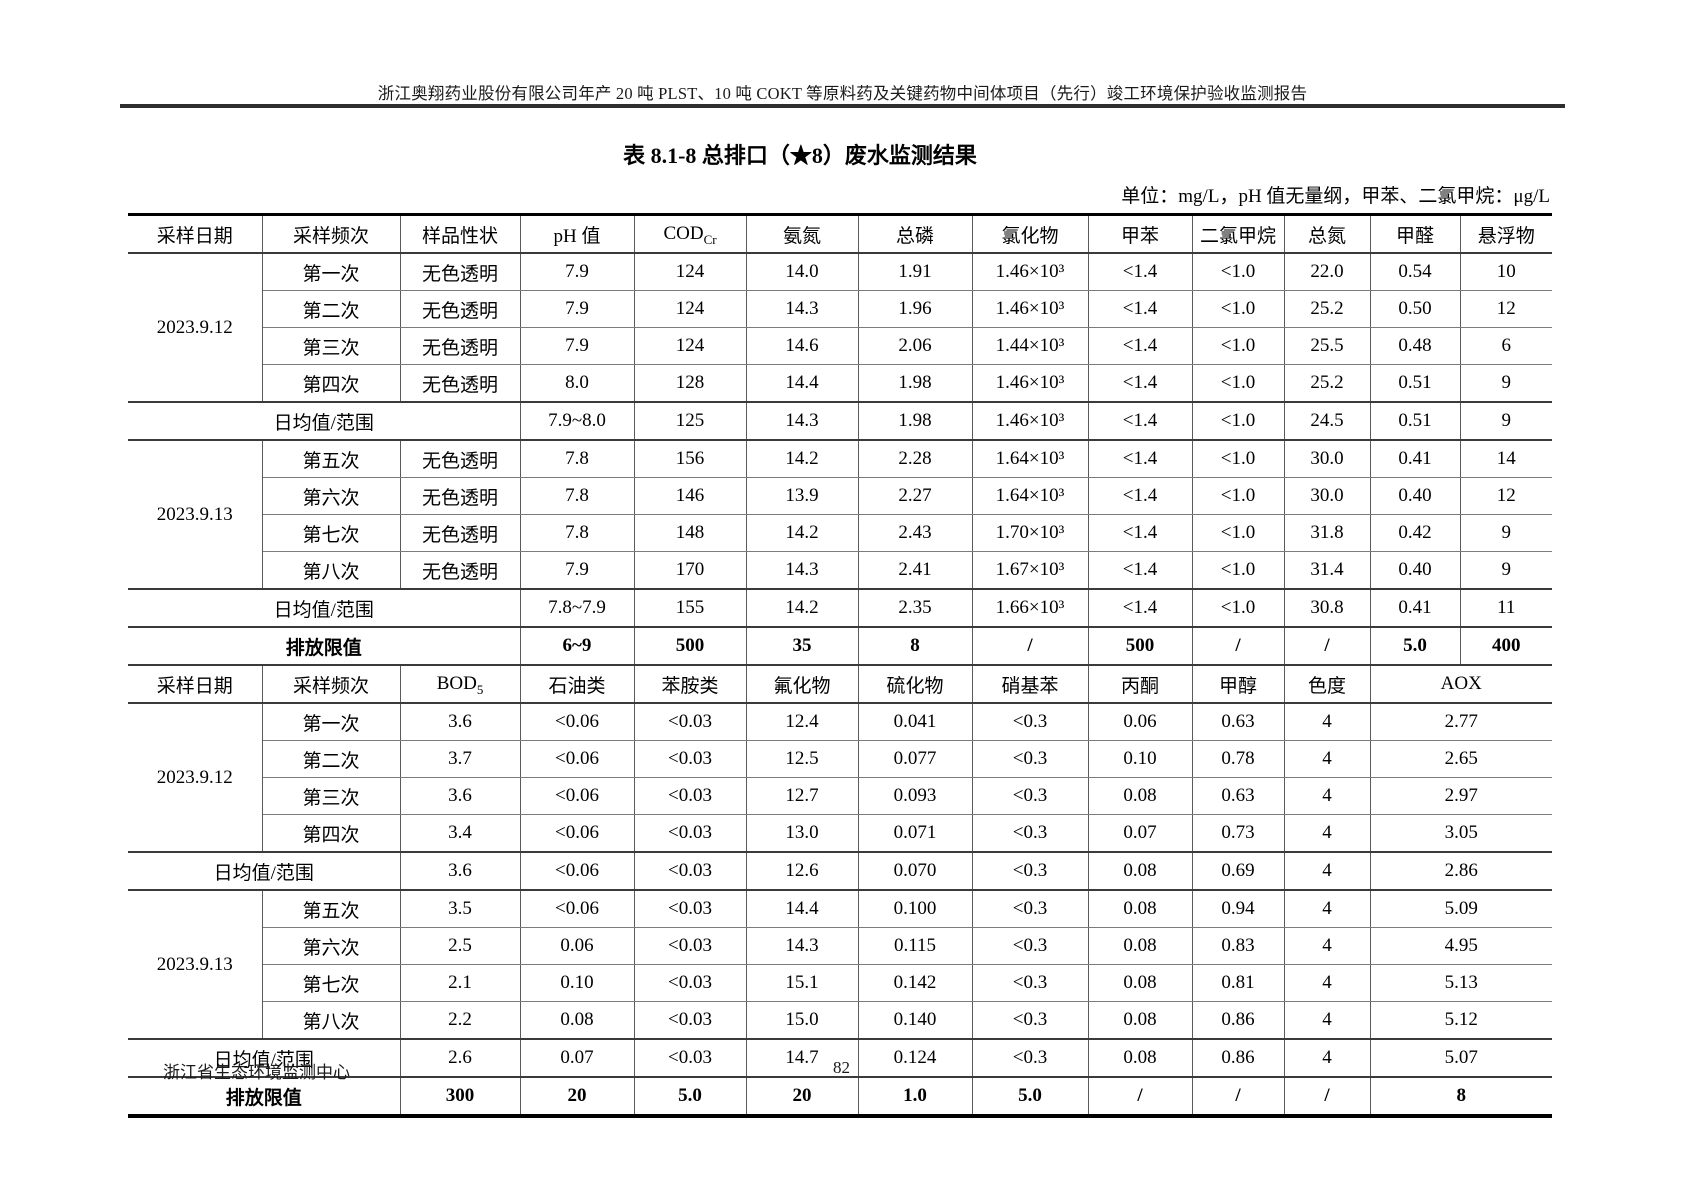 Image resolution: width=1683 pixels, height=1190 pixels. What do you see at coordinates (1238, 684) in the screenshot?
I see `column-header-cell: 甲醇` at bounding box center [1238, 684].